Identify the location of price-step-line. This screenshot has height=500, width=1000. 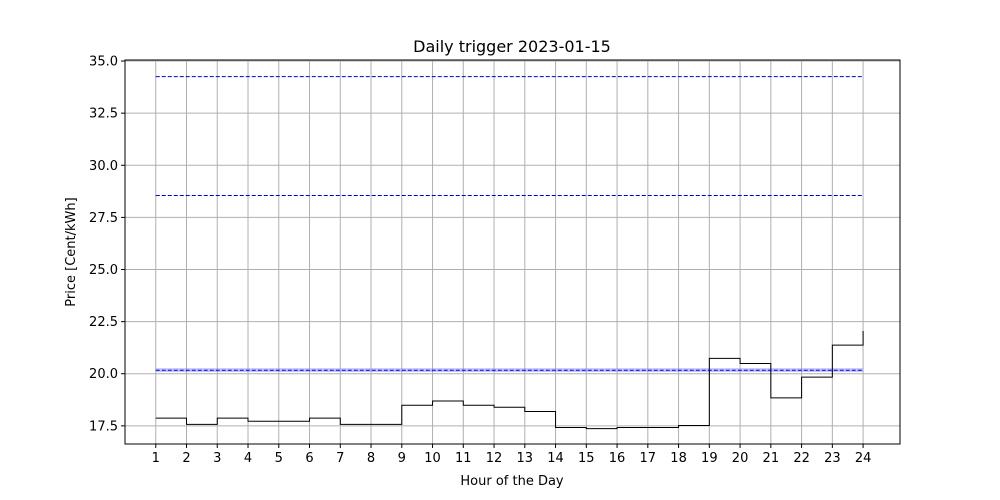
(509, 380).